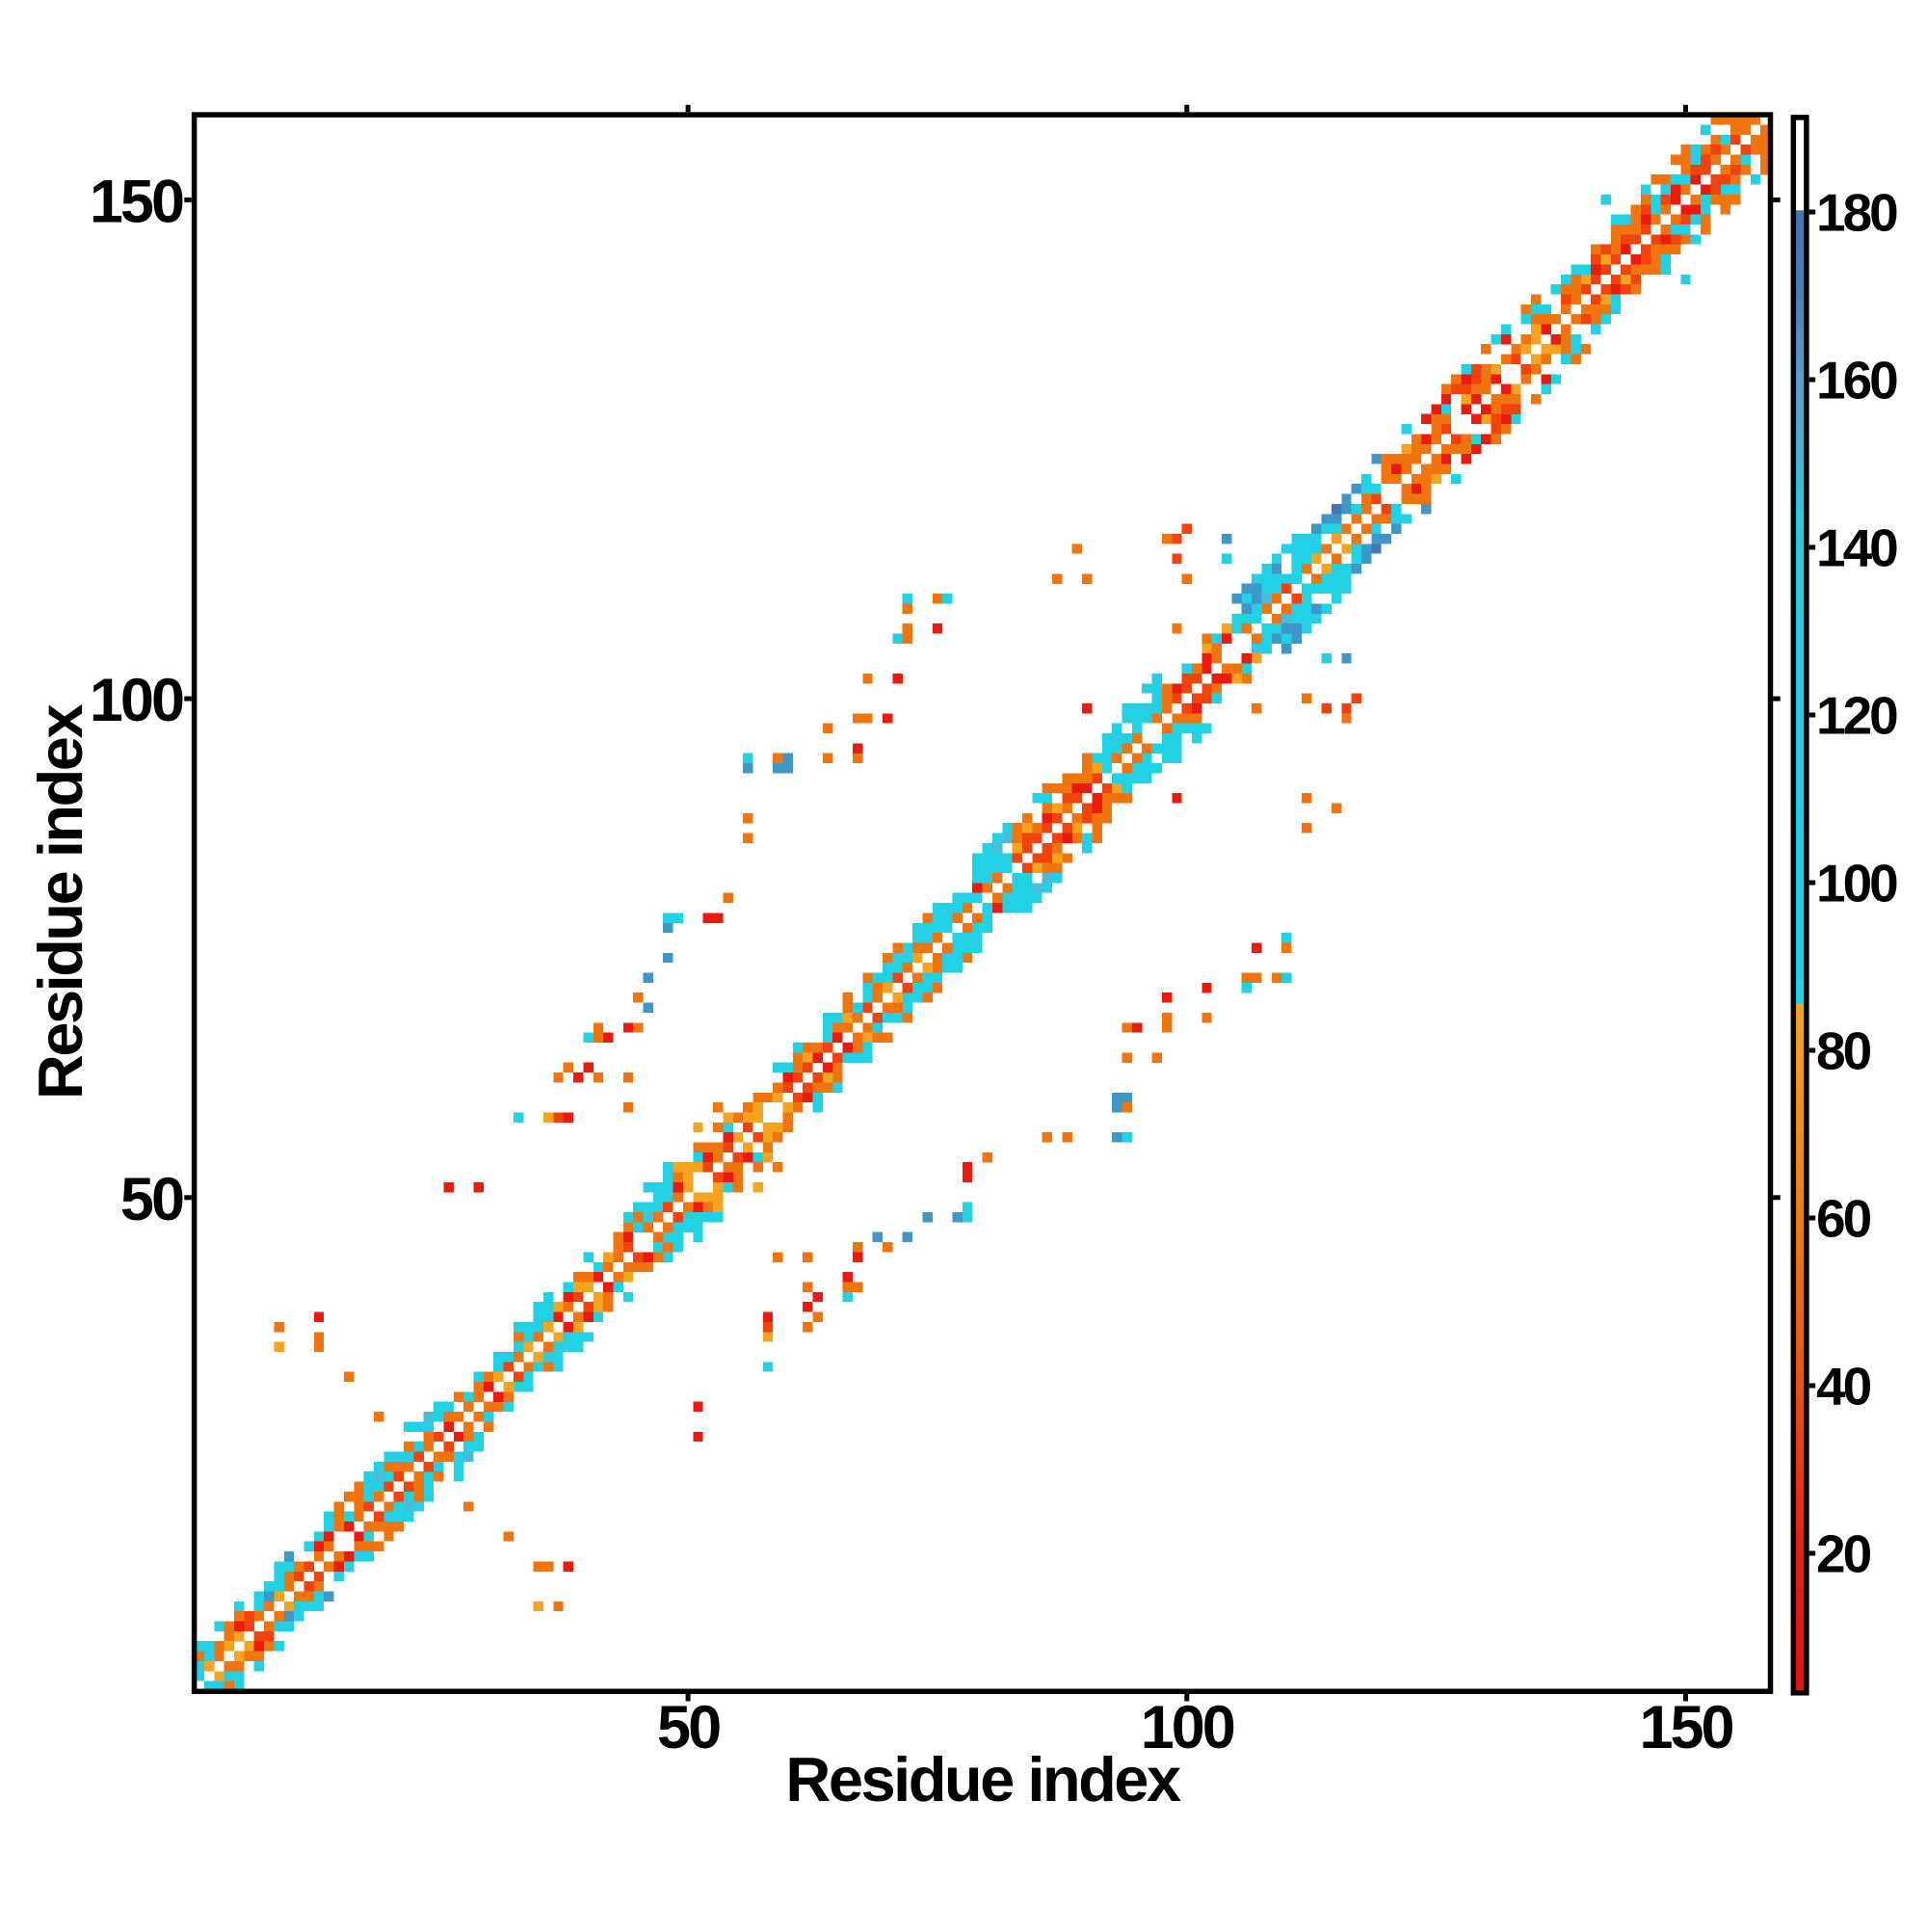  I want to click on svg-text: 60, so click(1843, 1218).